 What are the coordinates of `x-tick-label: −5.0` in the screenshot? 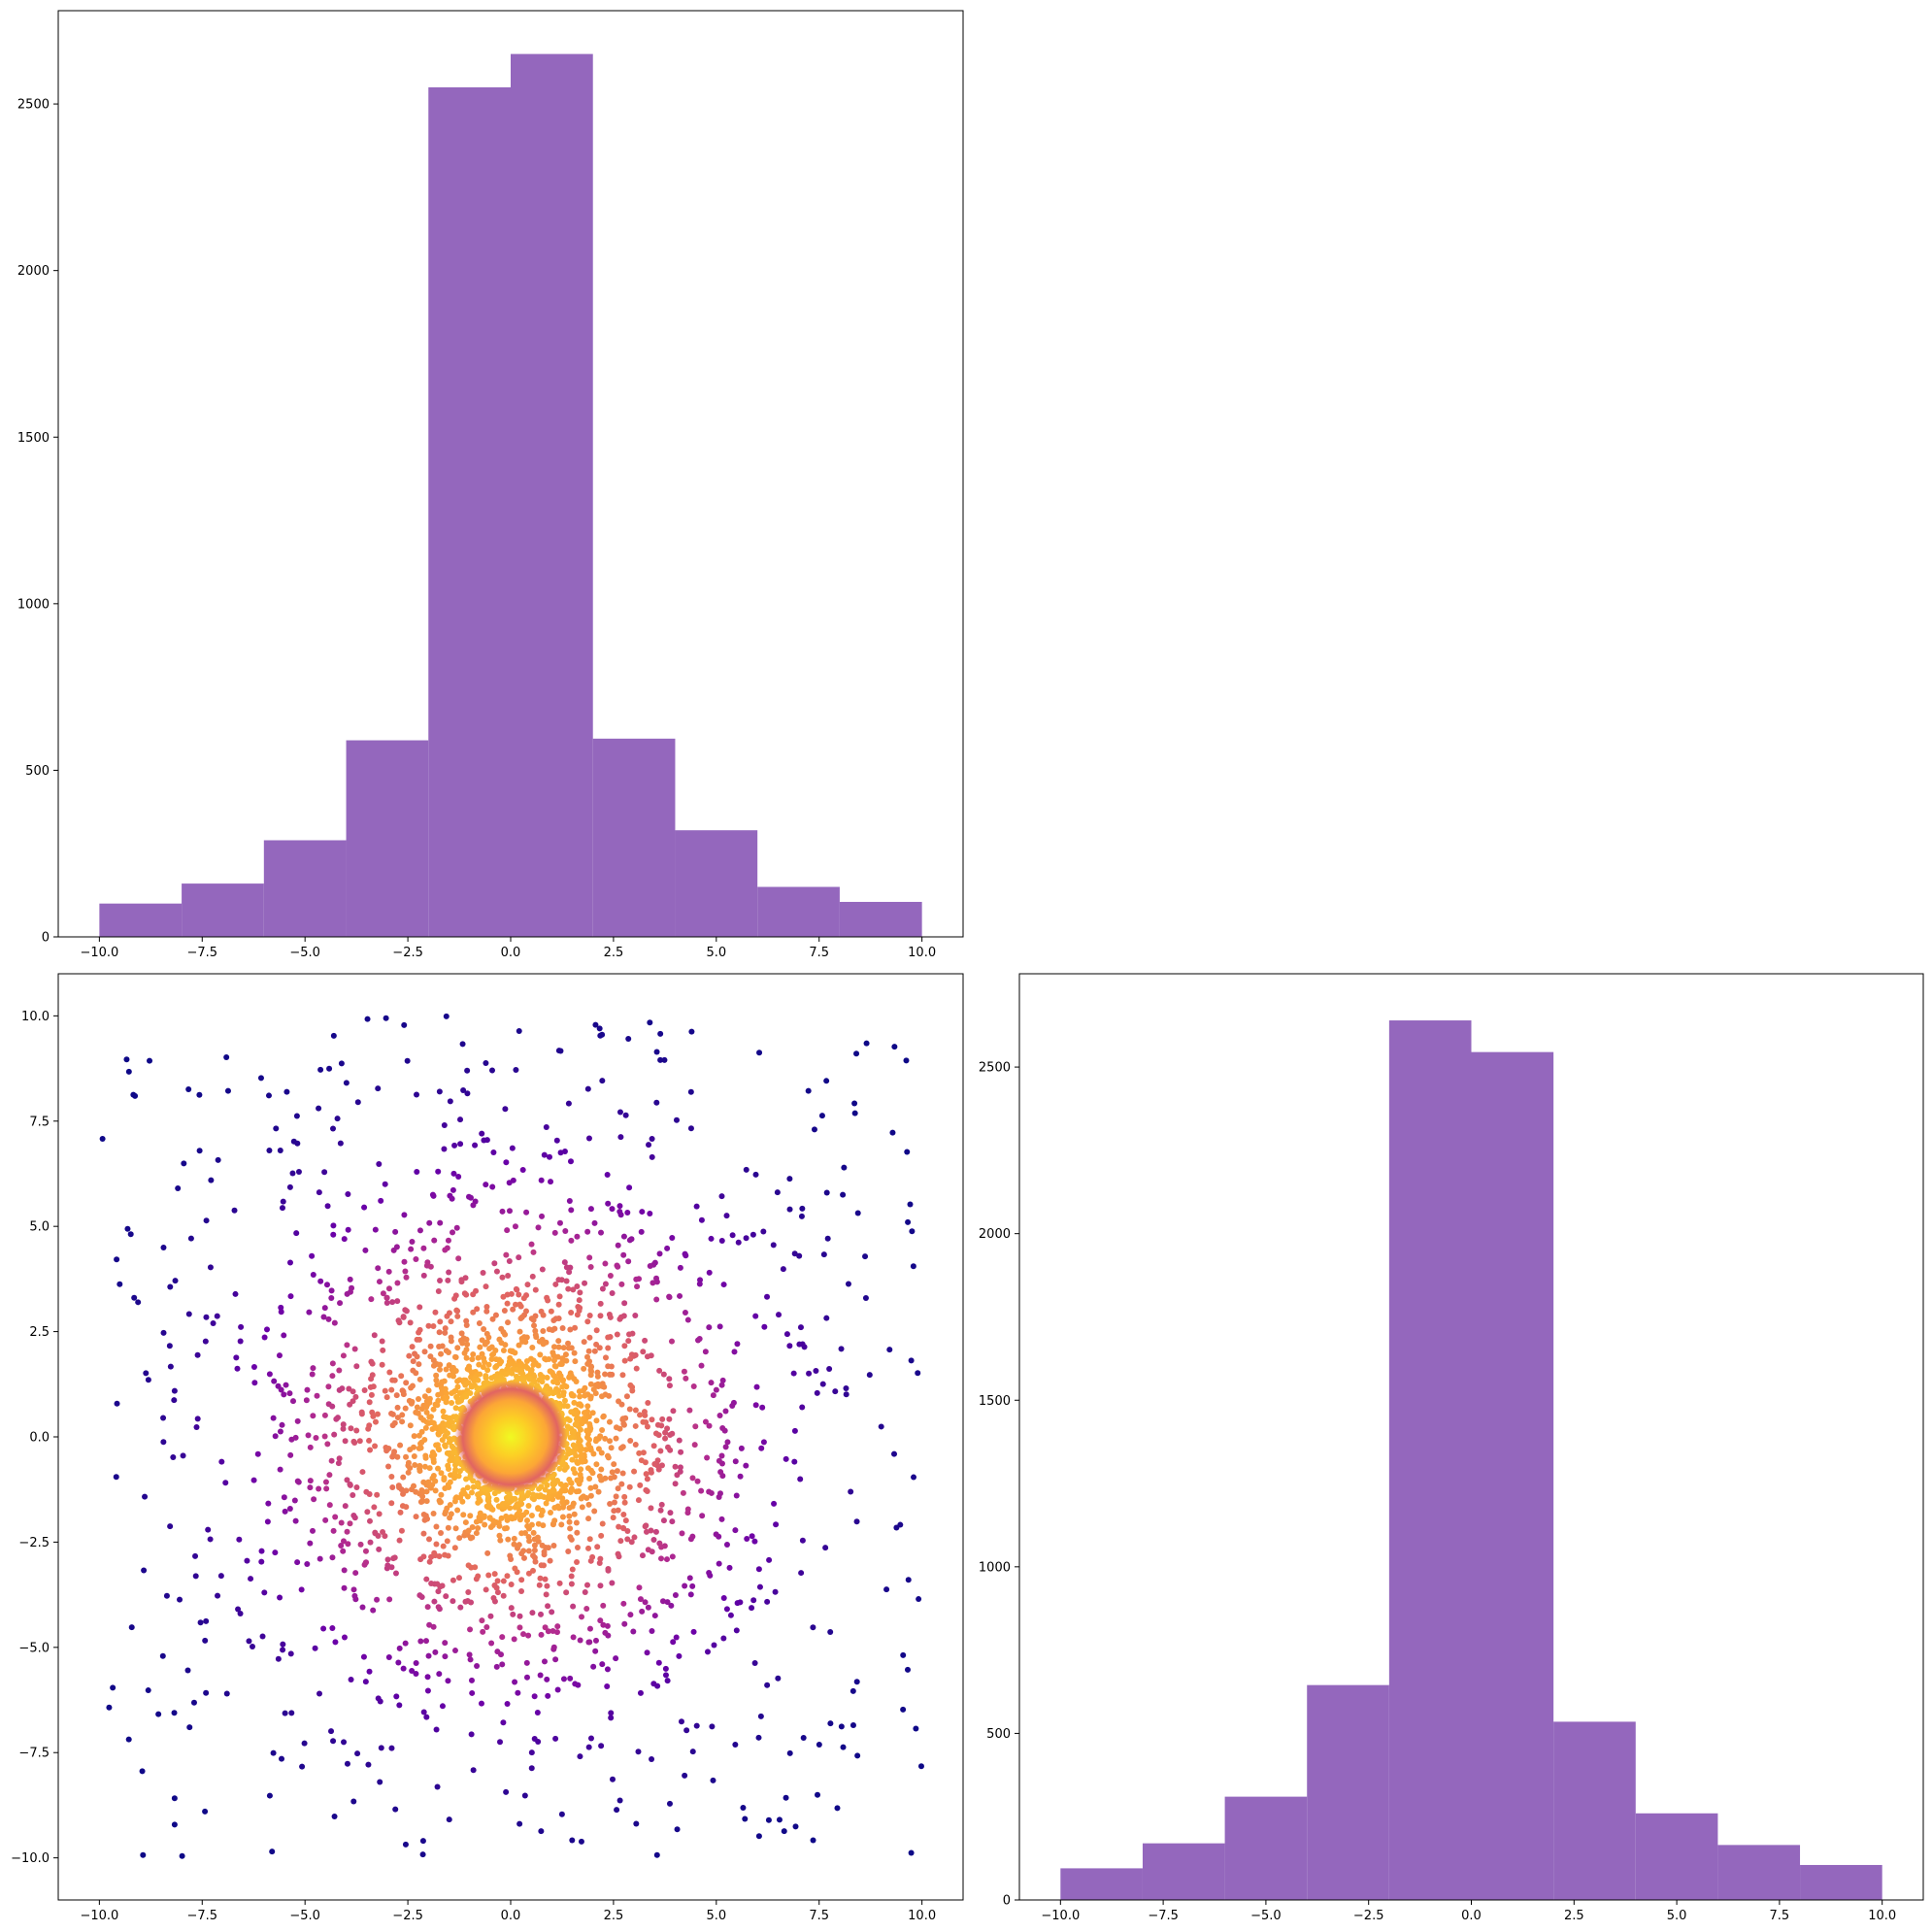 It's located at (305, 1916).